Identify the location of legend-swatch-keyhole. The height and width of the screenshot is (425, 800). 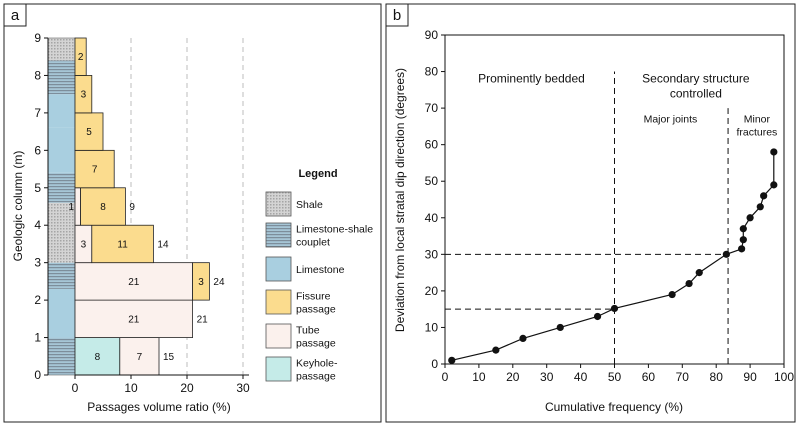
(278, 369).